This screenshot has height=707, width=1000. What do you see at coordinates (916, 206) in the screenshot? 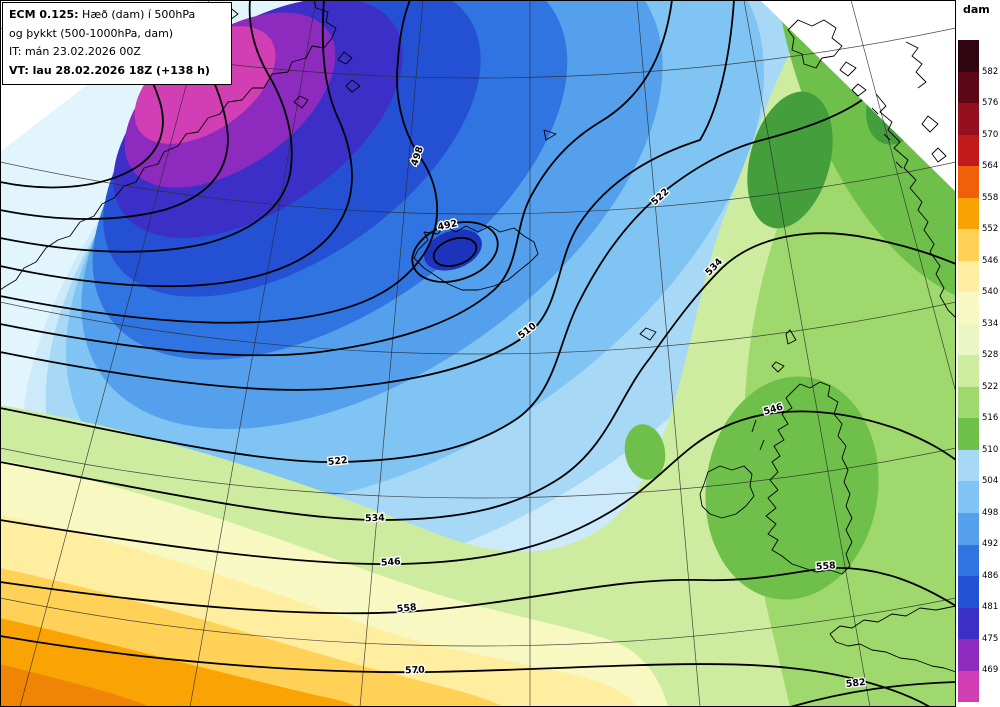
I see `norway-coast` at bounding box center [916, 206].